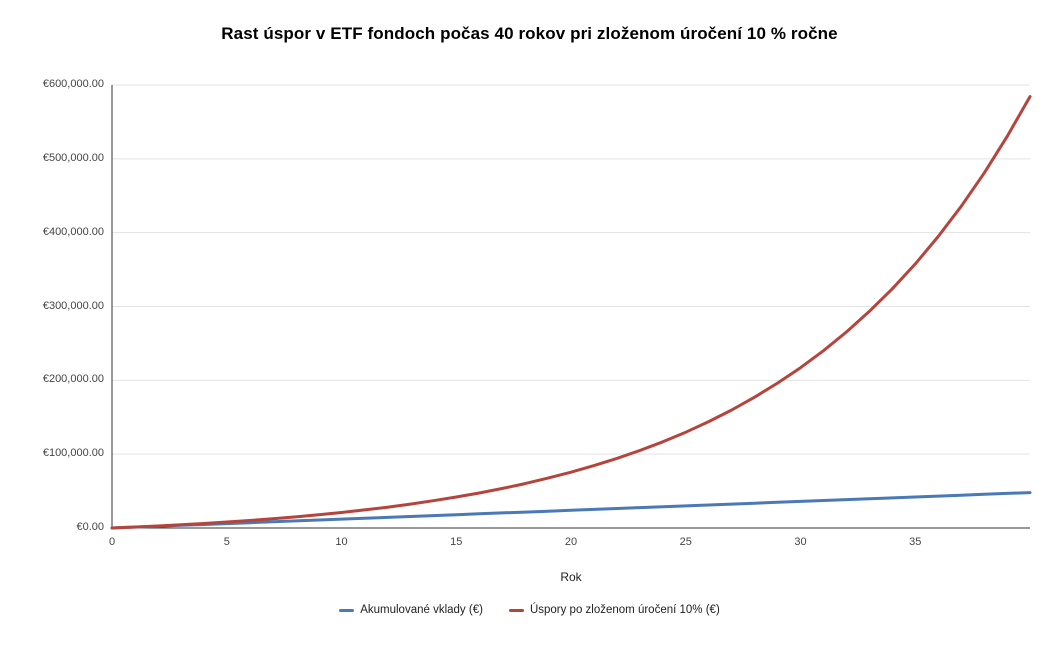  What do you see at coordinates (73, 379) in the screenshot?
I see `y-tick-label: €200,000.00` at bounding box center [73, 379].